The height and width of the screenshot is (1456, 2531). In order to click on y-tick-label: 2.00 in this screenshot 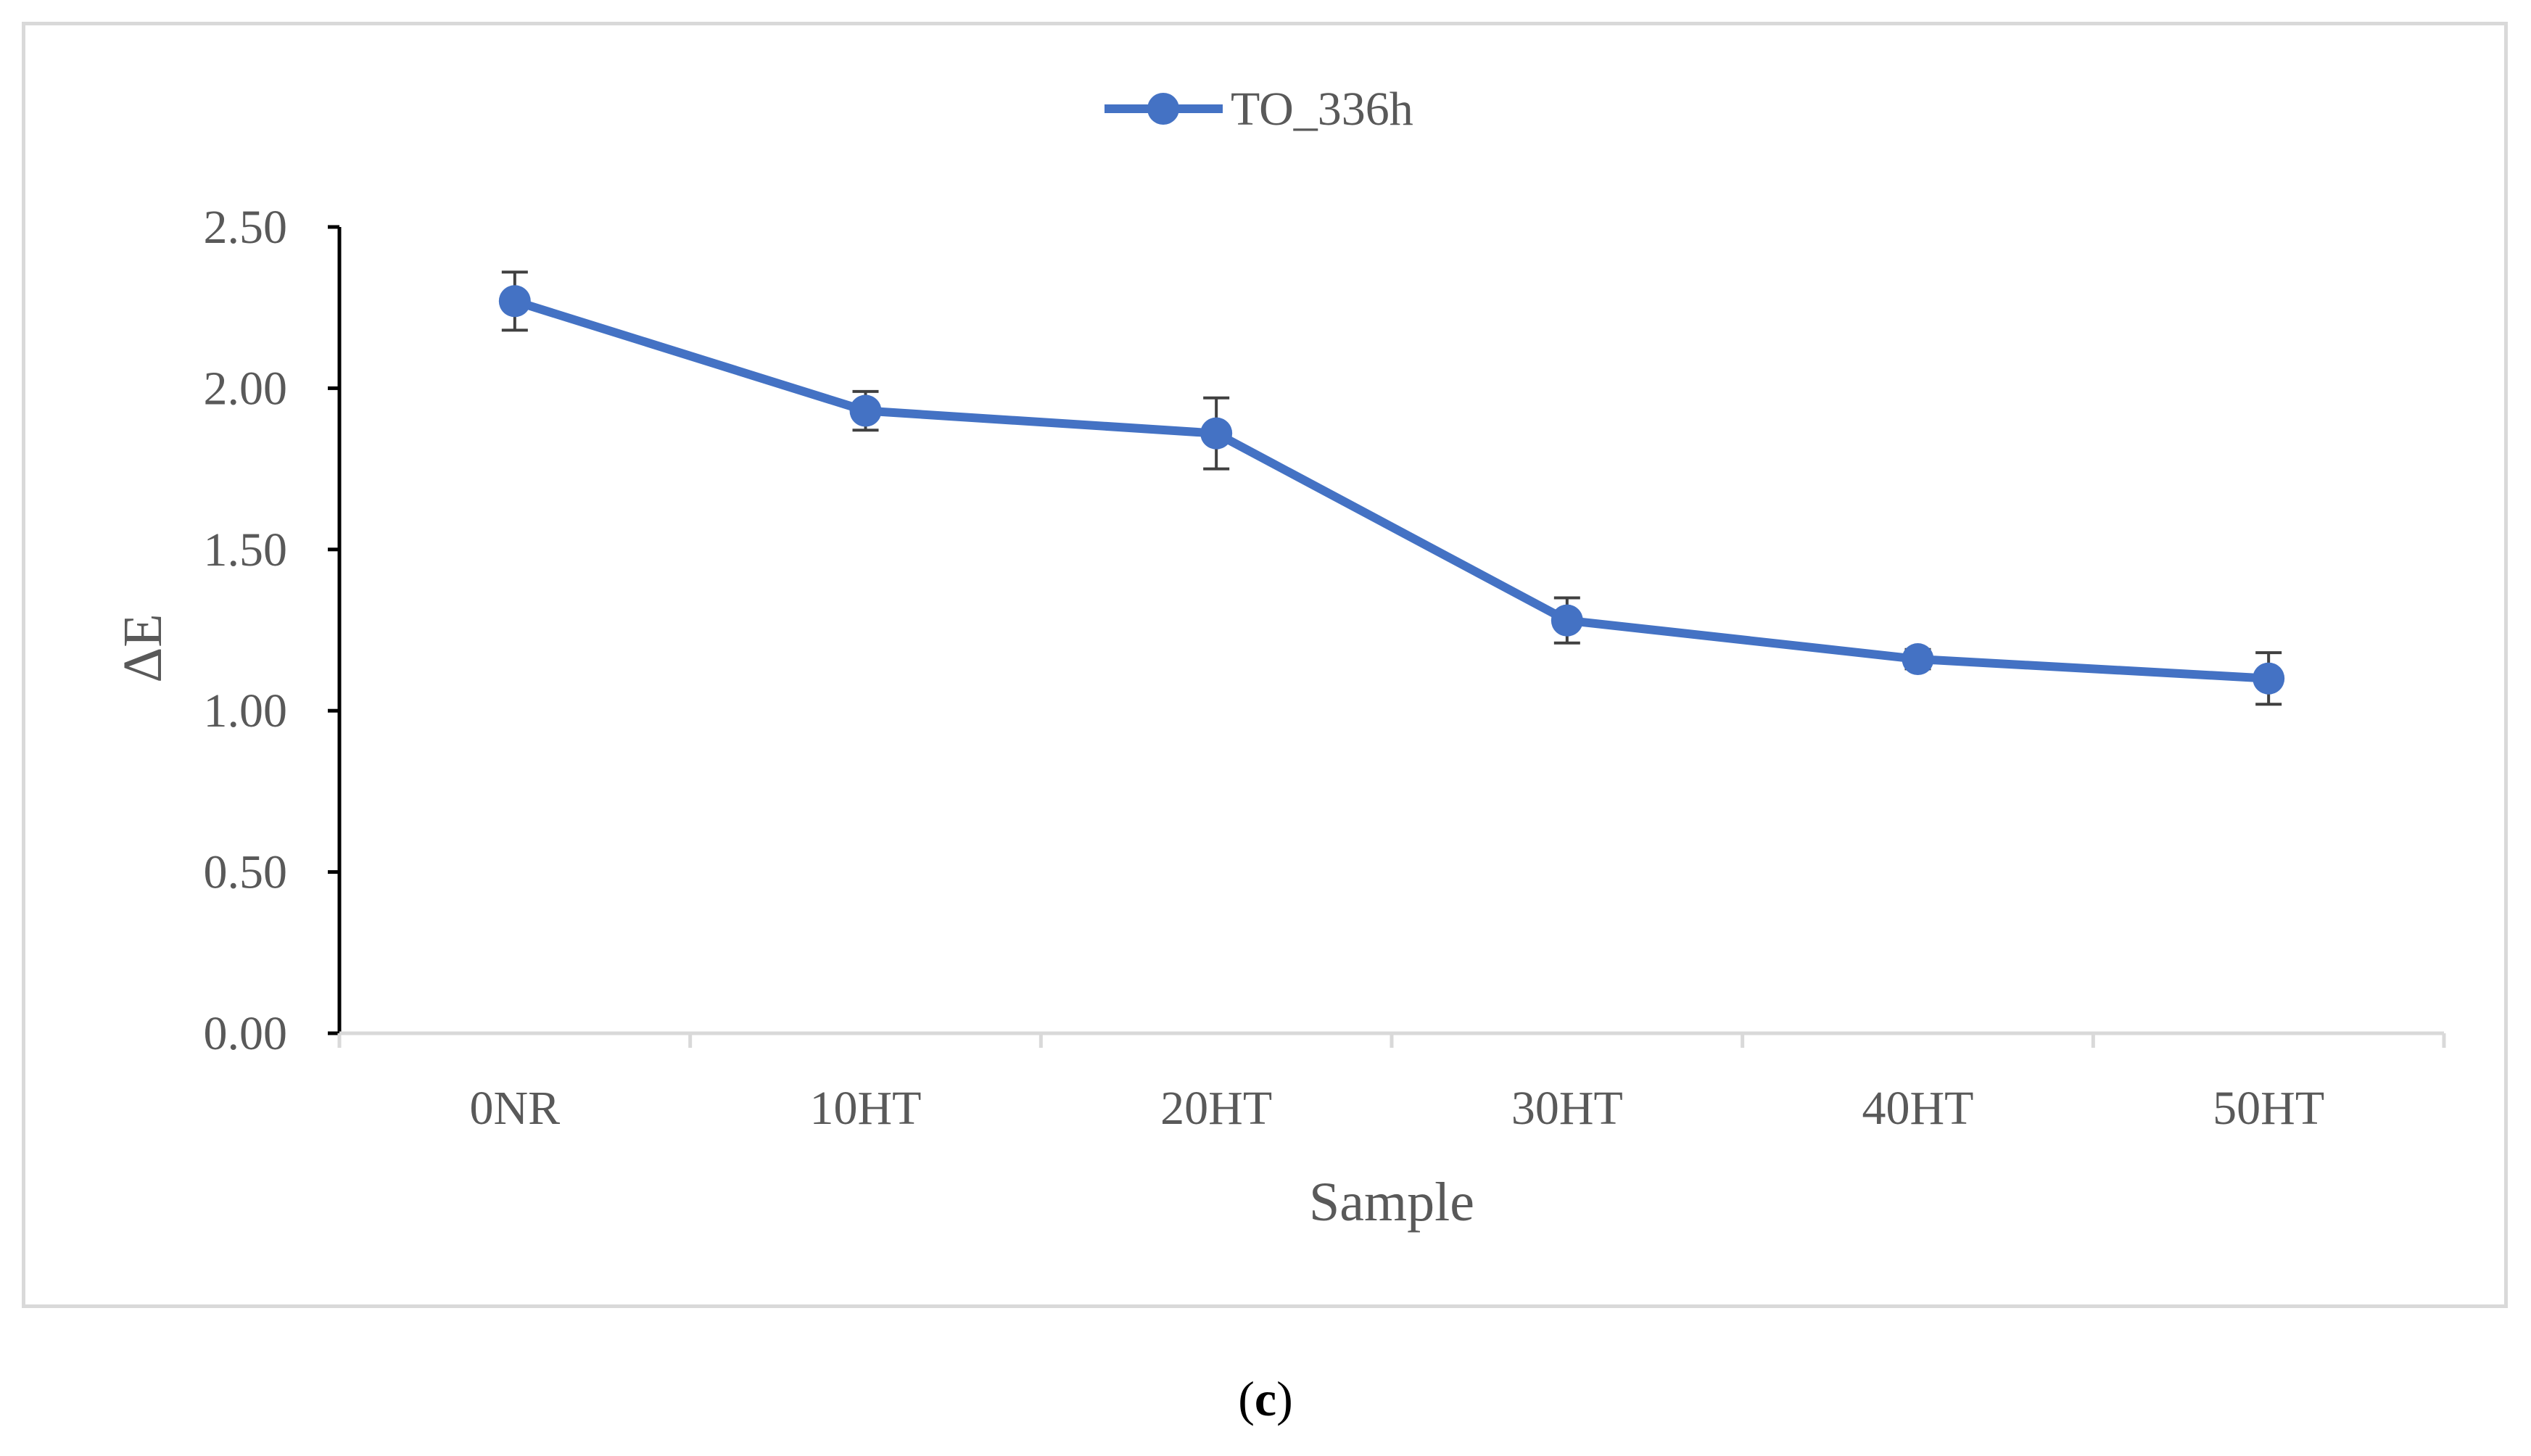, I will do `click(246, 388)`.